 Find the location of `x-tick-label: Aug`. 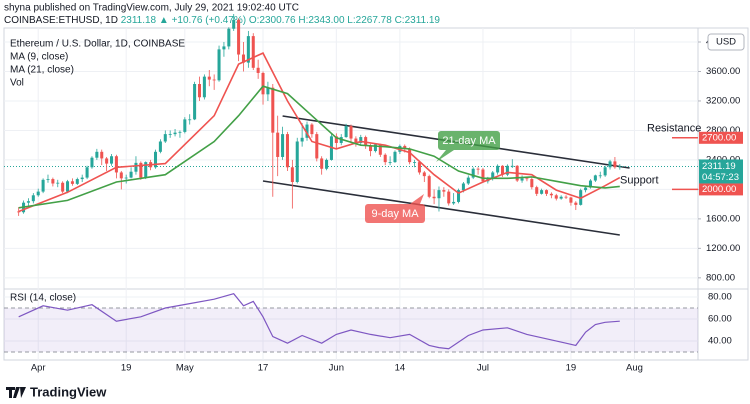

x-tick-label: Aug is located at coordinates (634, 368).